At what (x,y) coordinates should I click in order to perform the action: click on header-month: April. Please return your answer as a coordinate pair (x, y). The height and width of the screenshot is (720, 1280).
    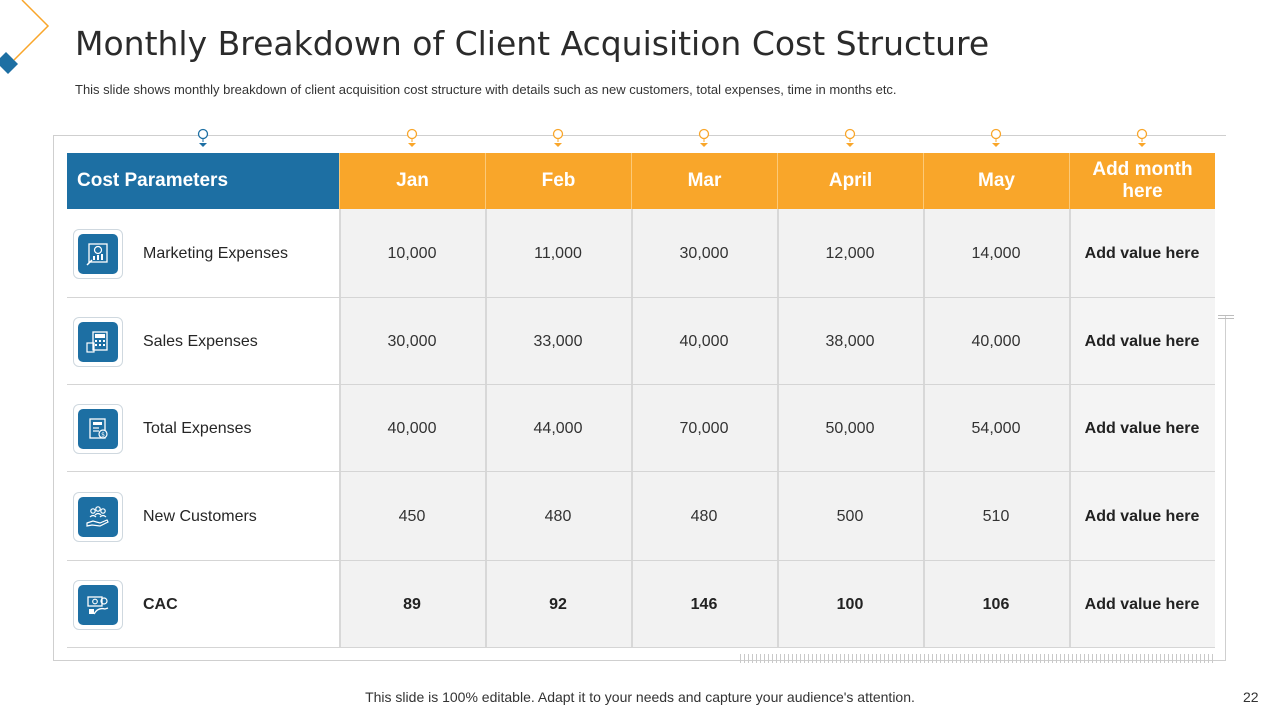
    Looking at the image, I should click on (850, 181).